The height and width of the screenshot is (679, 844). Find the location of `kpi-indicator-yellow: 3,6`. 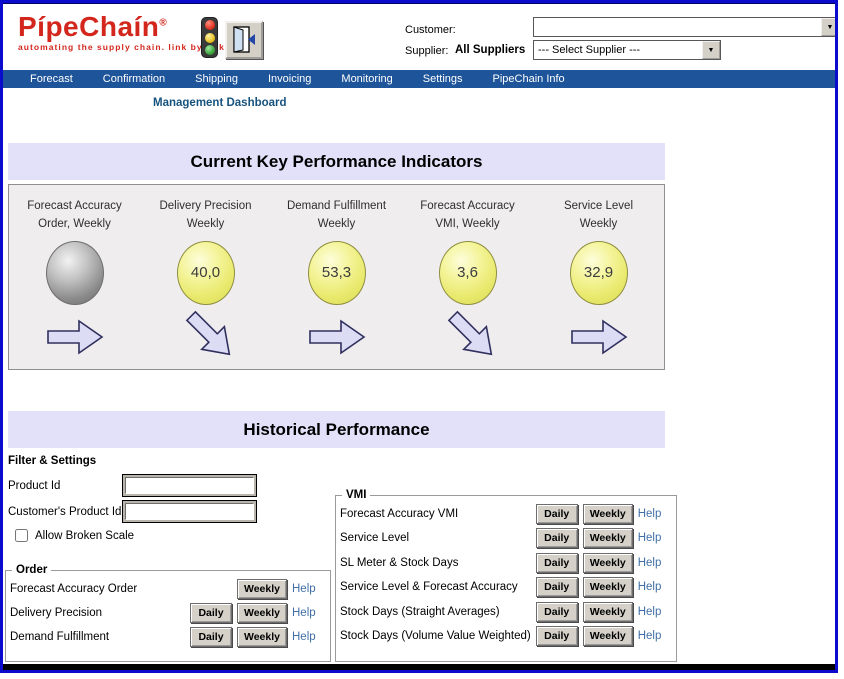

kpi-indicator-yellow: 3,6 is located at coordinates (467, 272).